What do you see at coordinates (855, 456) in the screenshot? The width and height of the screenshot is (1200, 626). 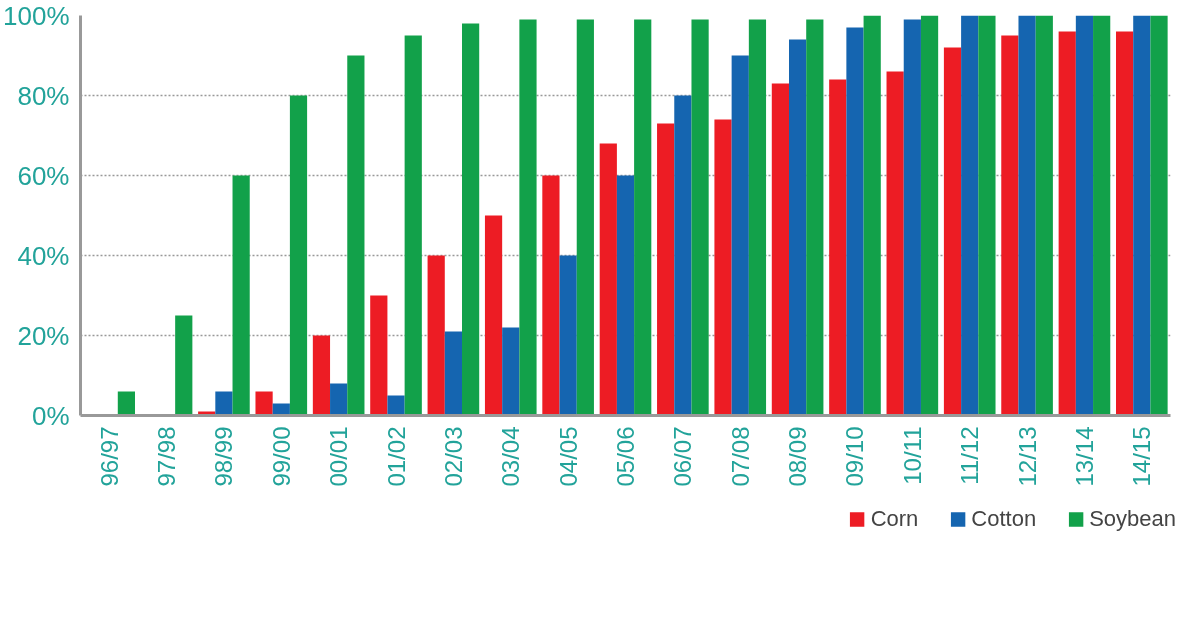 I see `x-tick-label: 09/10` at bounding box center [855, 456].